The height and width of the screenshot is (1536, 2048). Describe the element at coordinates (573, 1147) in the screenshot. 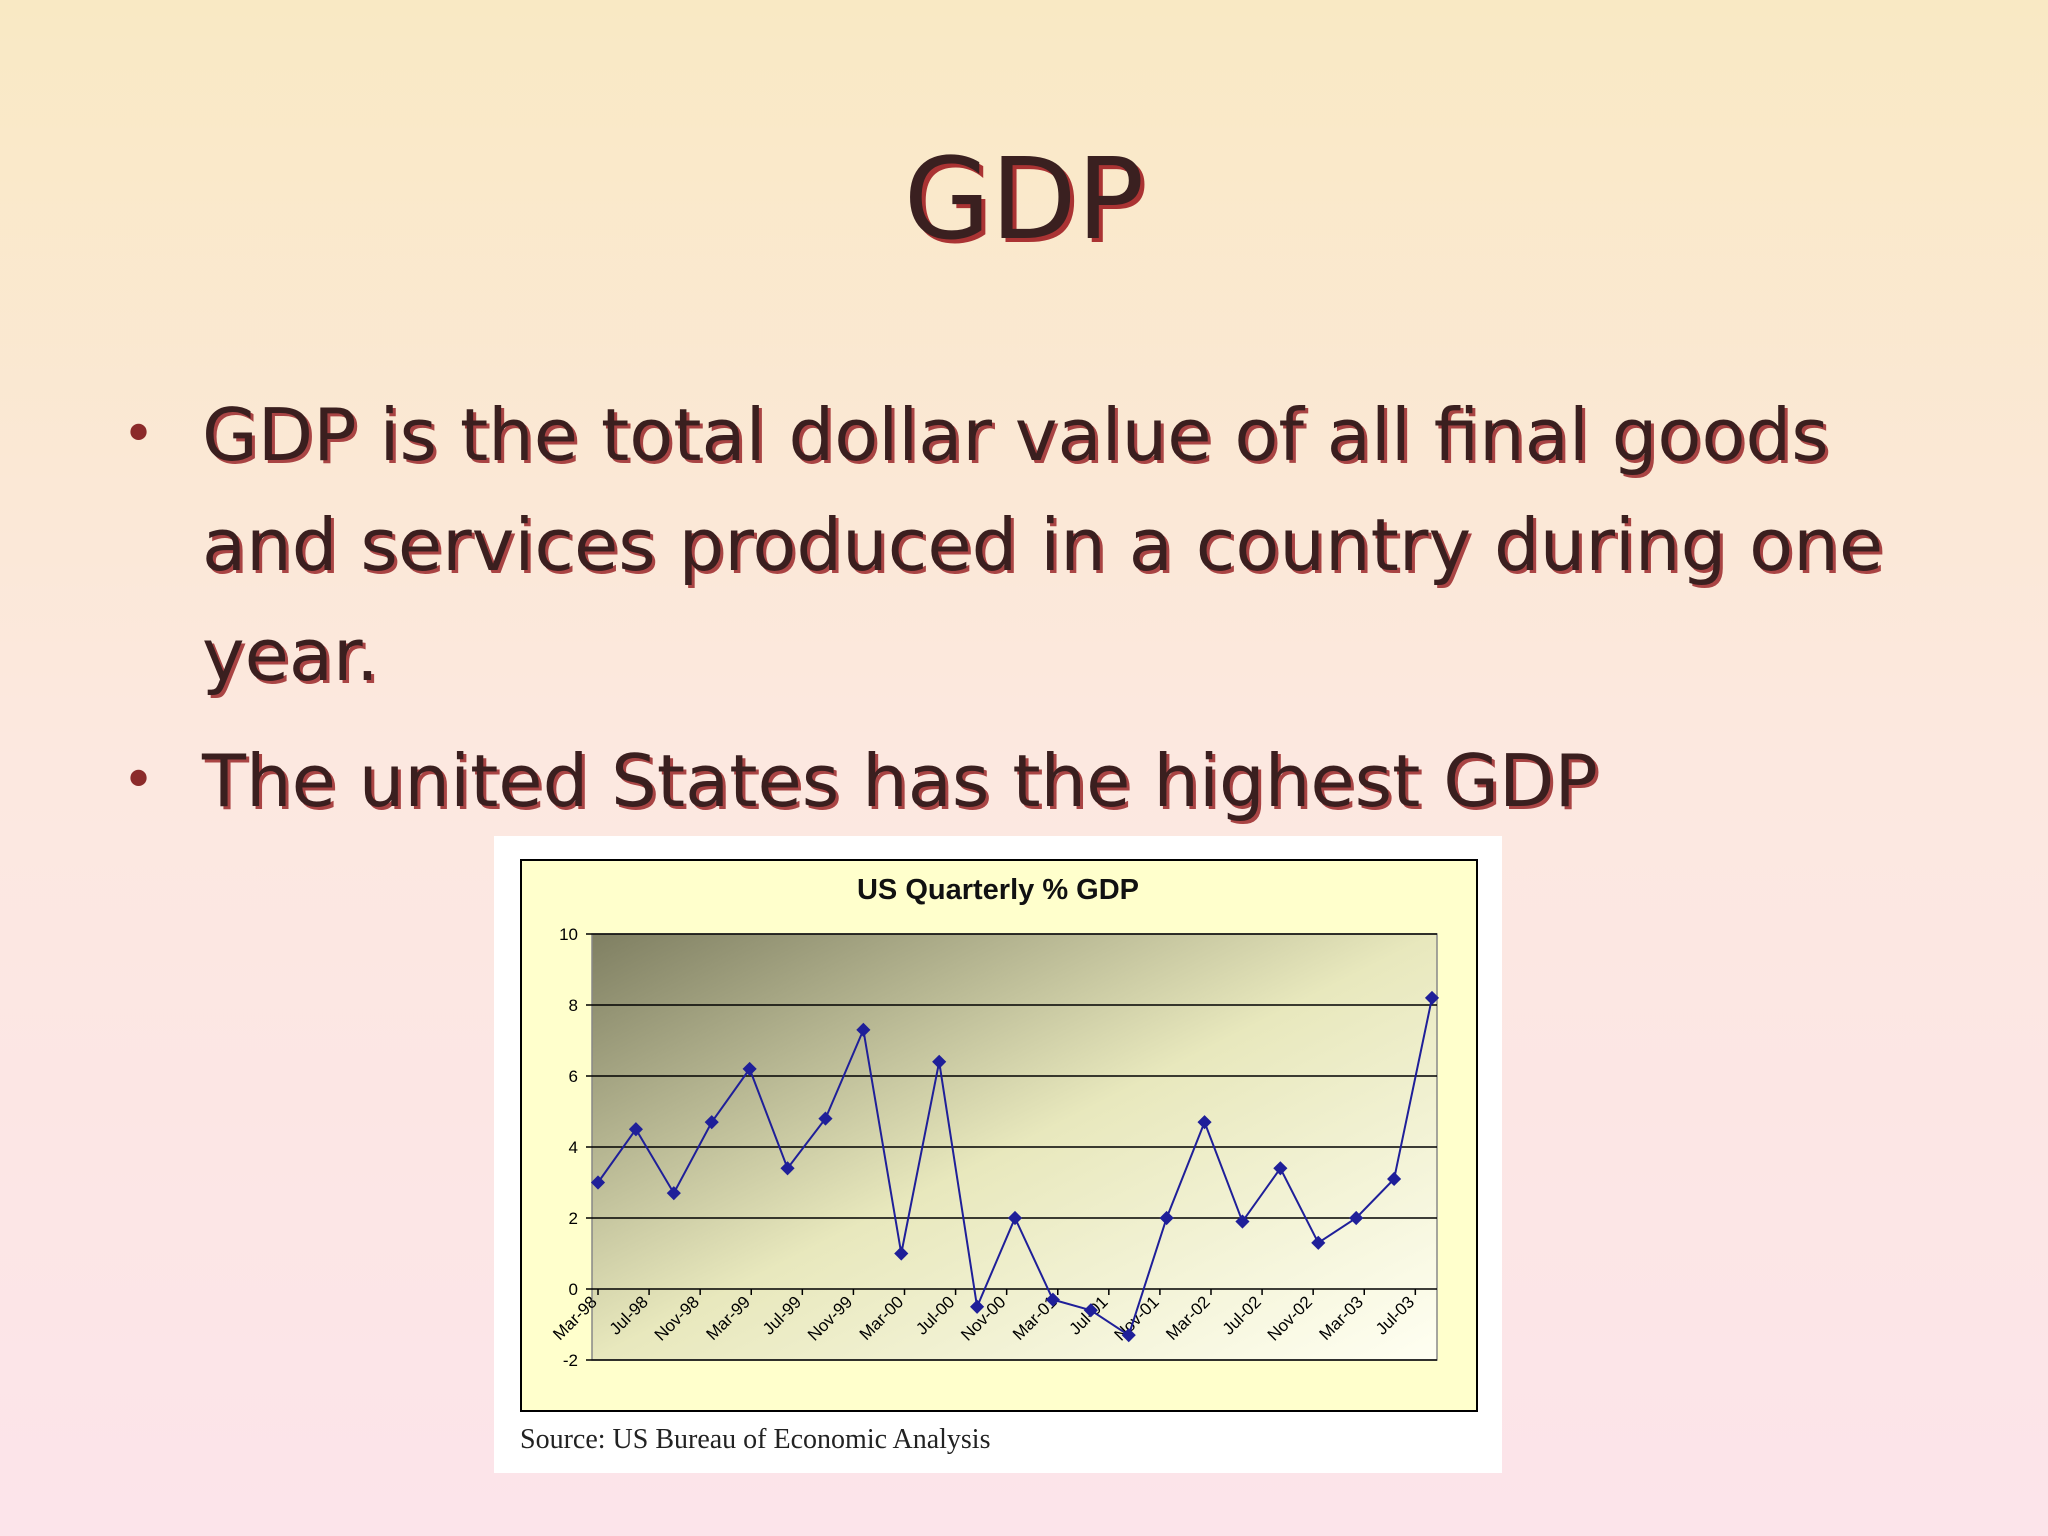

I see `y-tick-label: 4` at that location.